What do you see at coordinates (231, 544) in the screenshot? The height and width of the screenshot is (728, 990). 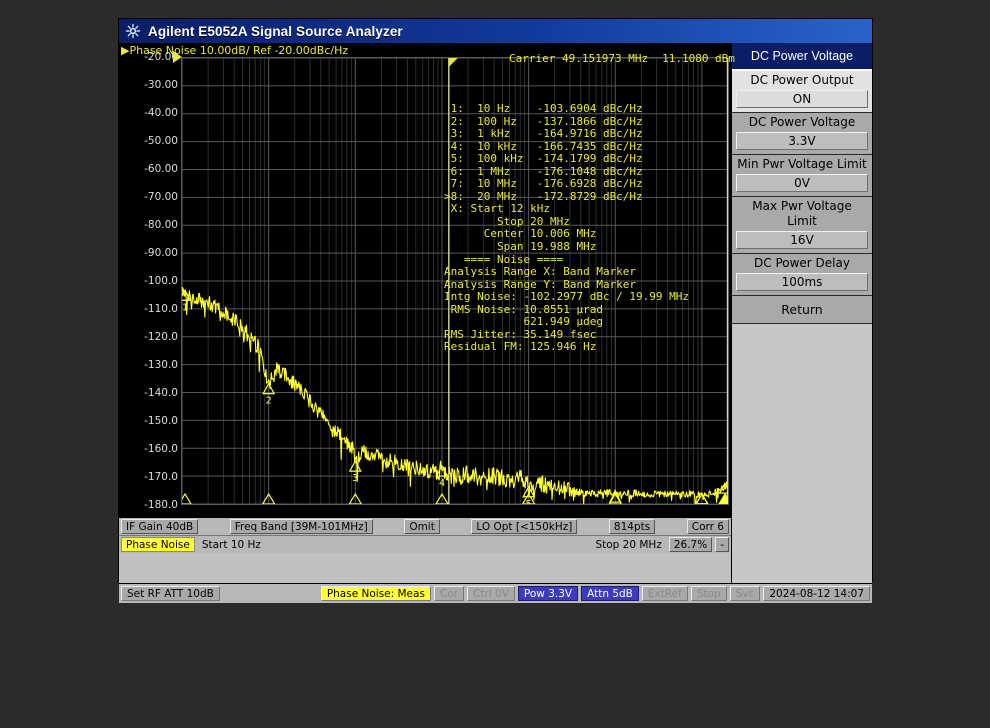 I see `sweep-start-label: Start 10 Hz` at bounding box center [231, 544].